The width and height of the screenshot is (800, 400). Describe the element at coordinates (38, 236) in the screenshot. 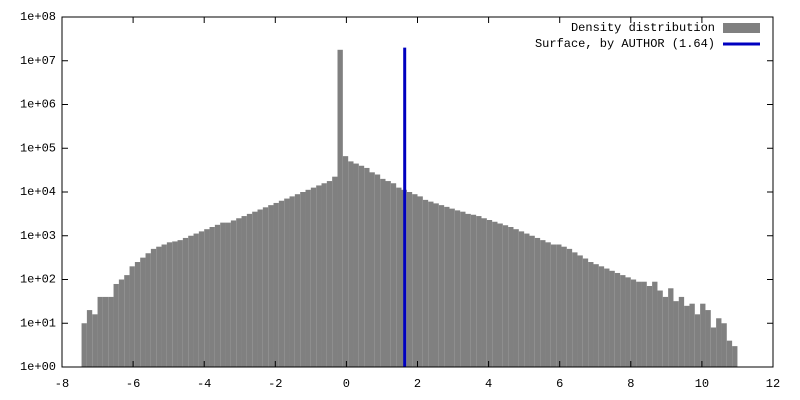

I see `y-tick-label: 1e+03` at that location.